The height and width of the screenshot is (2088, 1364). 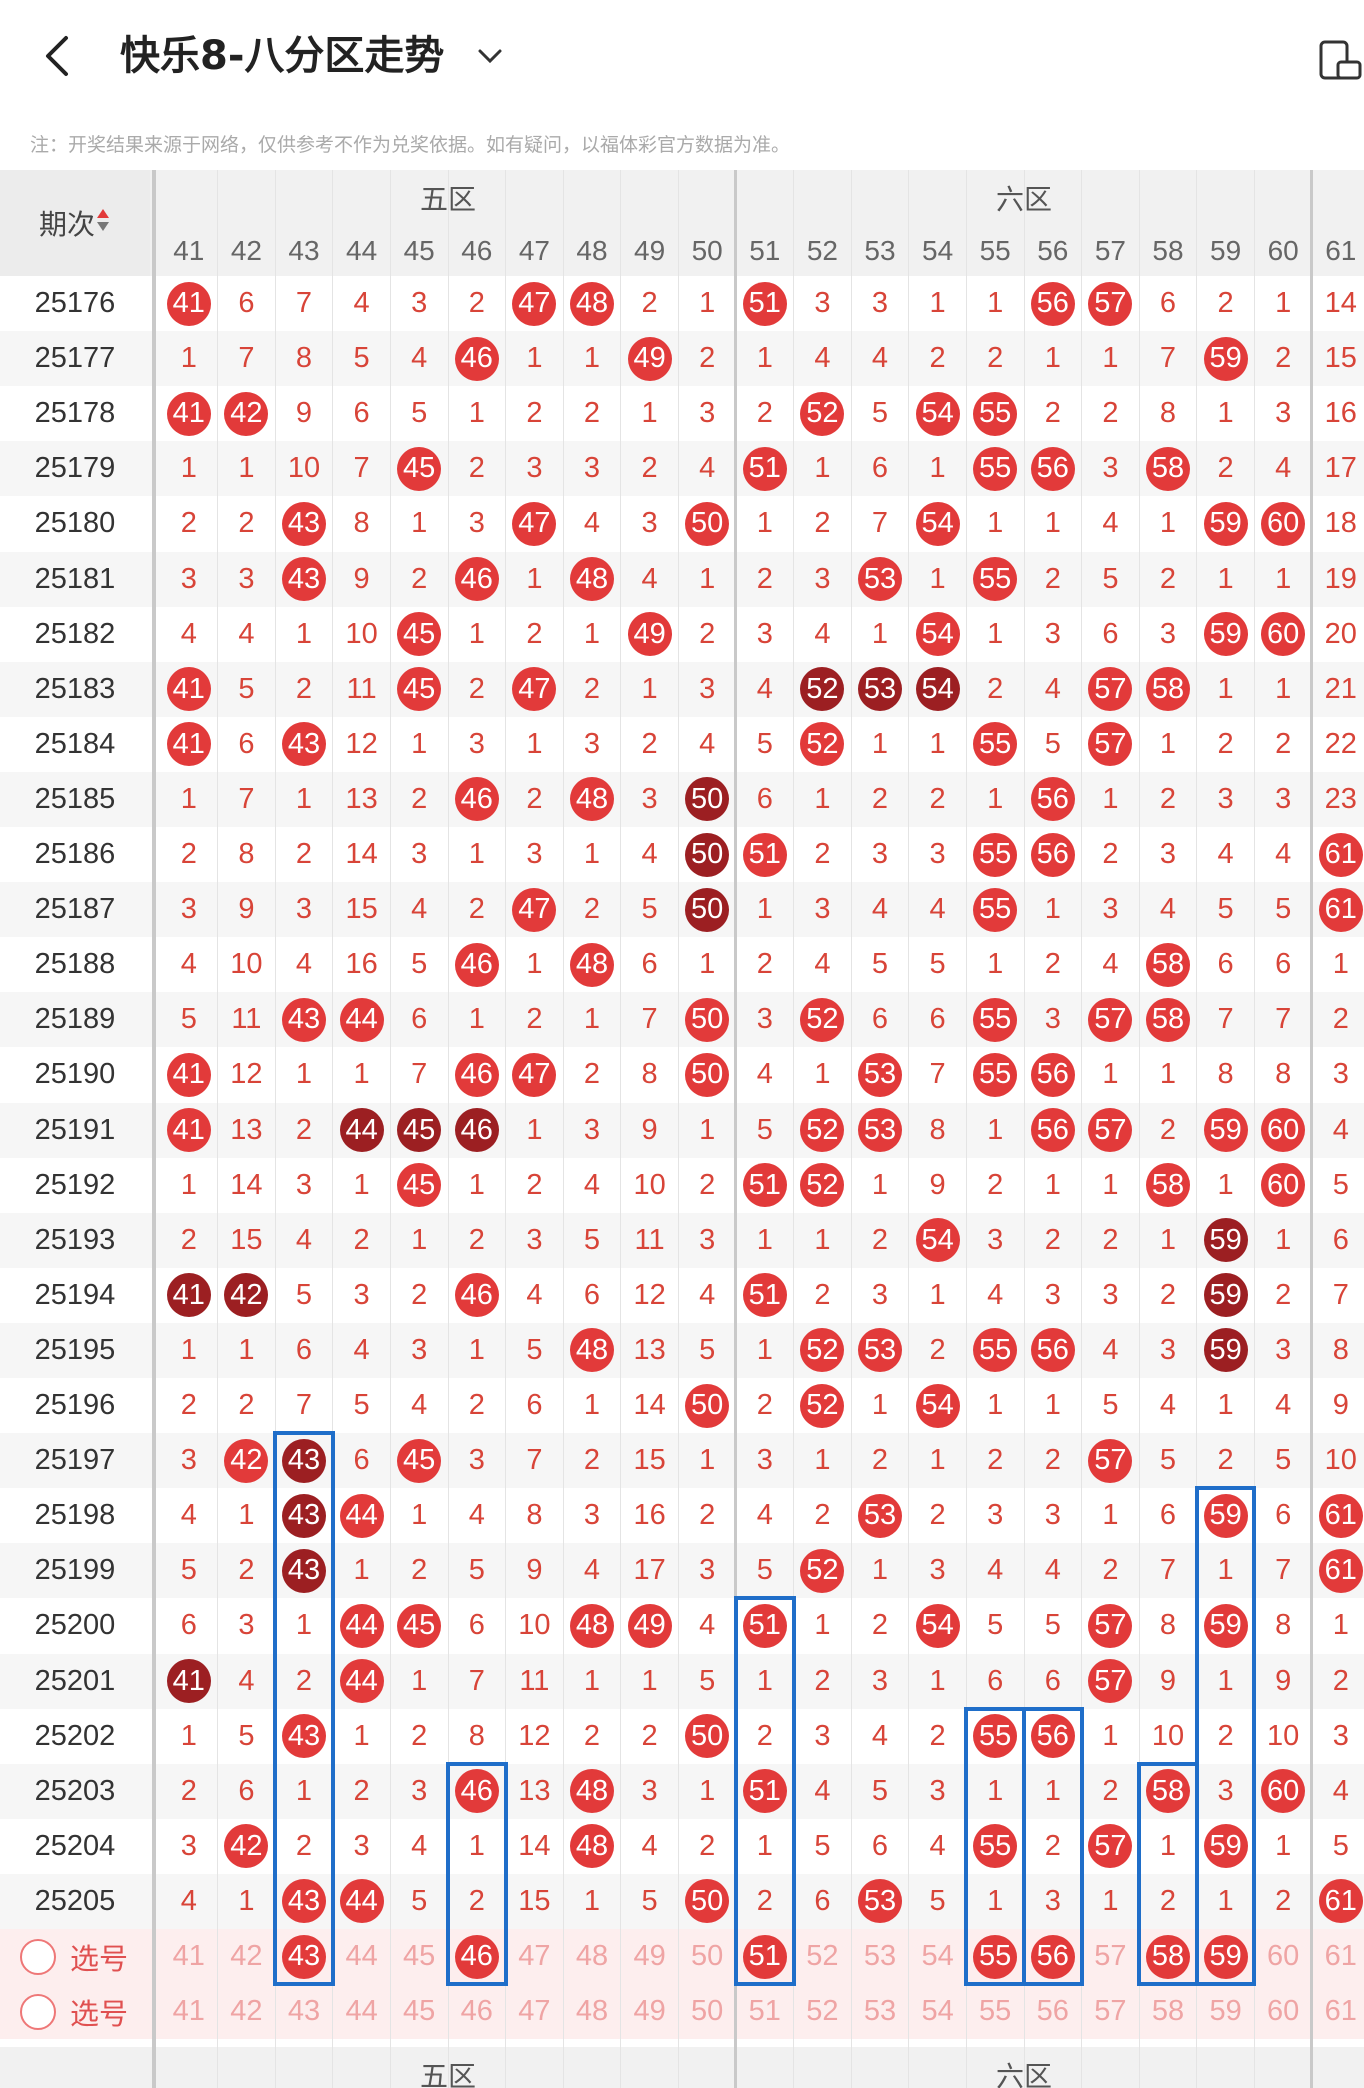 I want to click on drawn-number-ball: 53, so click(x=879, y=1515).